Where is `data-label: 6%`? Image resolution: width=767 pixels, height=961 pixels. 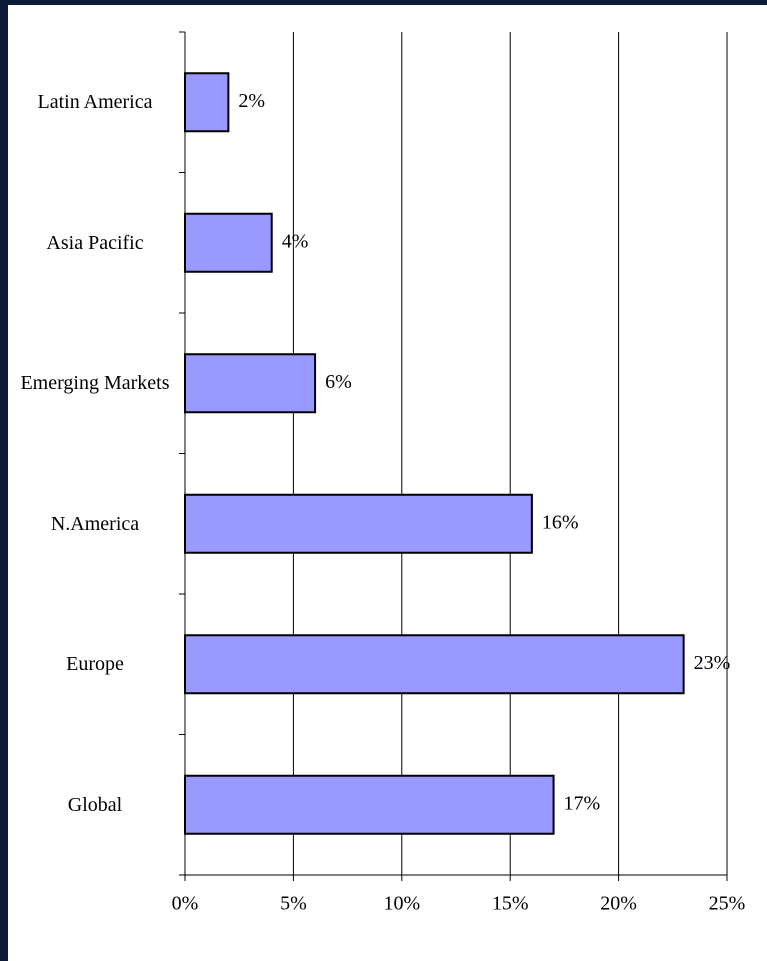 data-label: 6% is located at coordinates (338, 382).